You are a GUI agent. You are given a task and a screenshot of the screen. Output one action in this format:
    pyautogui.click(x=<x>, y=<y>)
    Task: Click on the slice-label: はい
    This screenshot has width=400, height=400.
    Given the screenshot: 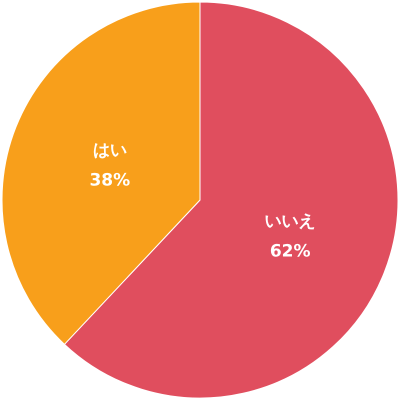 What is the action you would take?
    pyautogui.click(x=109, y=150)
    